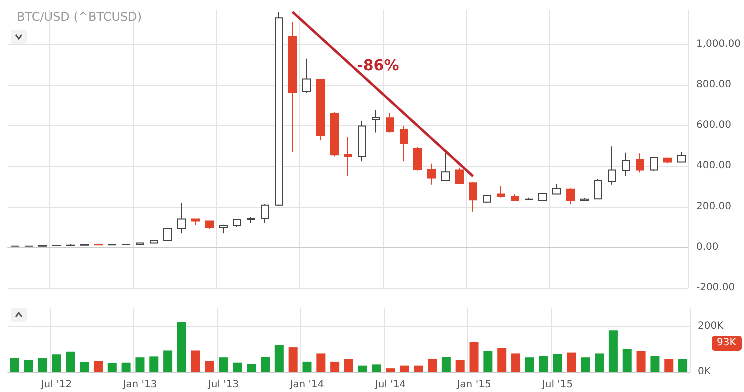 This screenshot has width=744, height=392. I want to click on x-tick-label: Jul '15, so click(557, 385).